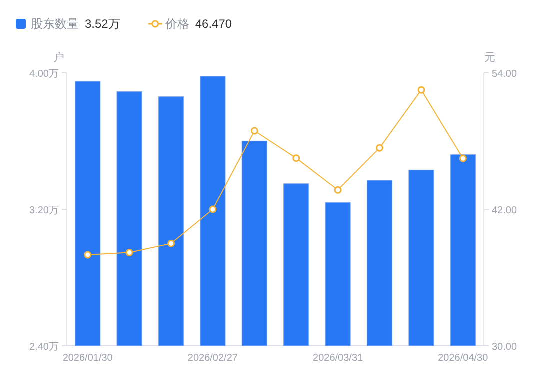  Describe the element at coordinates (44, 347) in the screenshot. I see `y-tick-label: 2.40万` at that location.